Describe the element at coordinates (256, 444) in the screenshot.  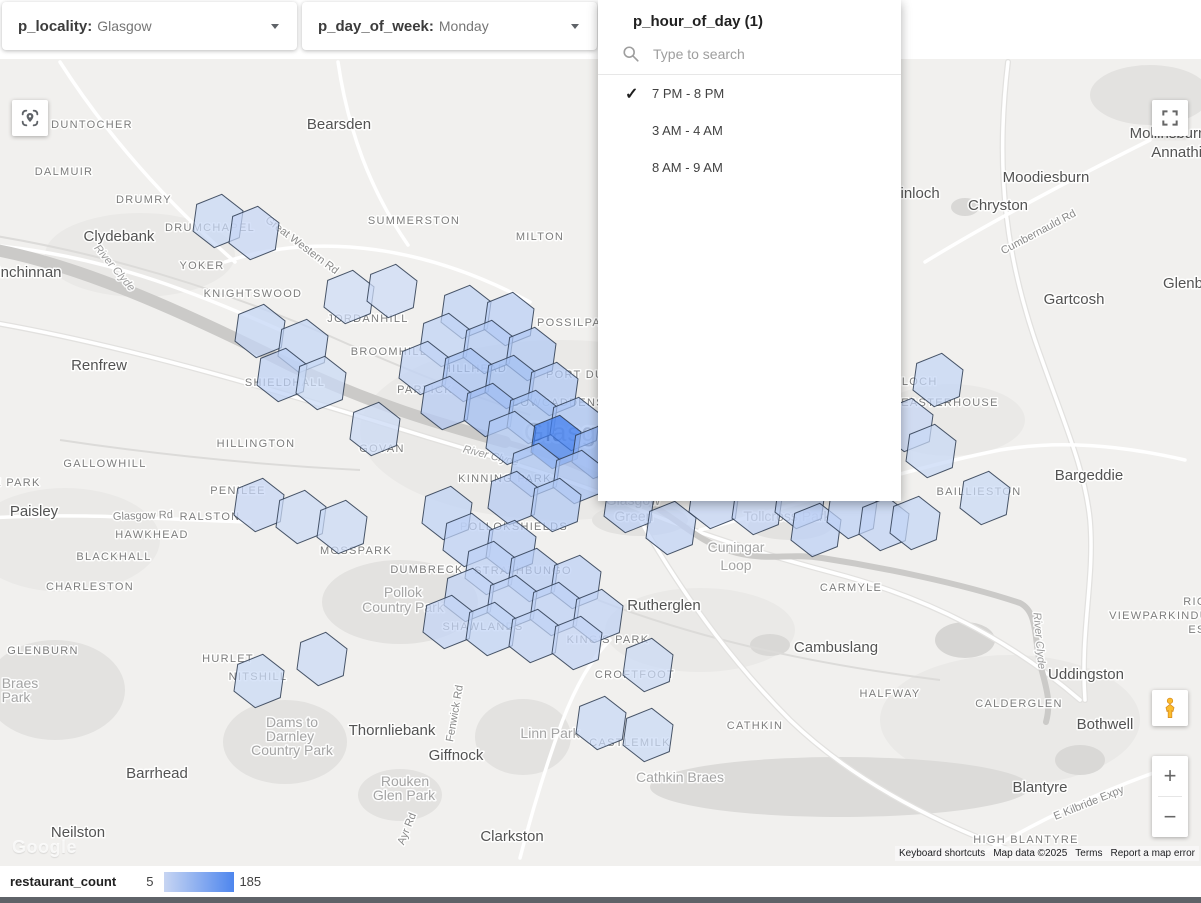
I see `map-label: HILLINGTON` at that location.